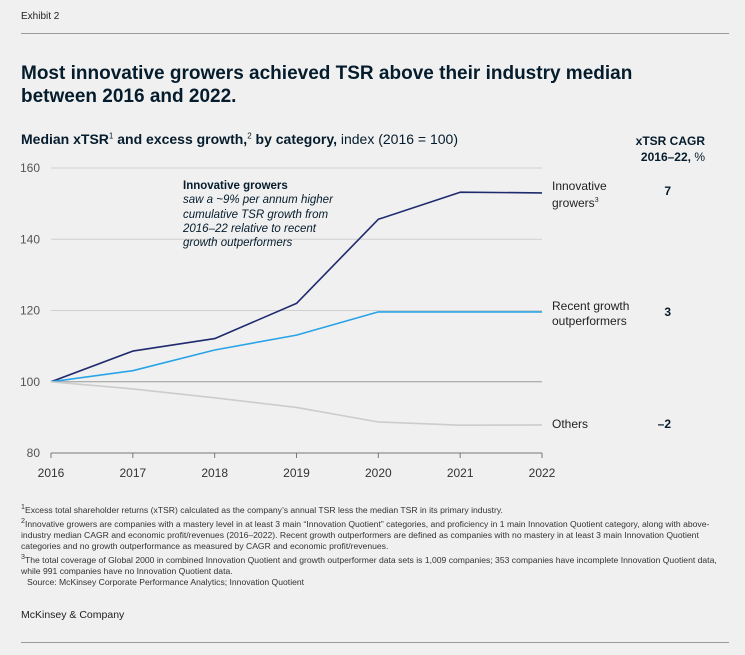 The width and height of the screenshot is (745, 655). What do you see at coordinates (697, 157) in the screenshot?
I see `cagr-header-line2-regular: %` at bounding box center [697, 157].